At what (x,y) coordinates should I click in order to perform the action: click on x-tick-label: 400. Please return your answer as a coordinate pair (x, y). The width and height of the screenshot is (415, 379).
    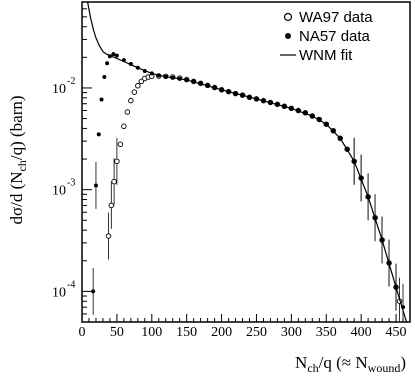
    Looking at the image, I should click on (361, 332).